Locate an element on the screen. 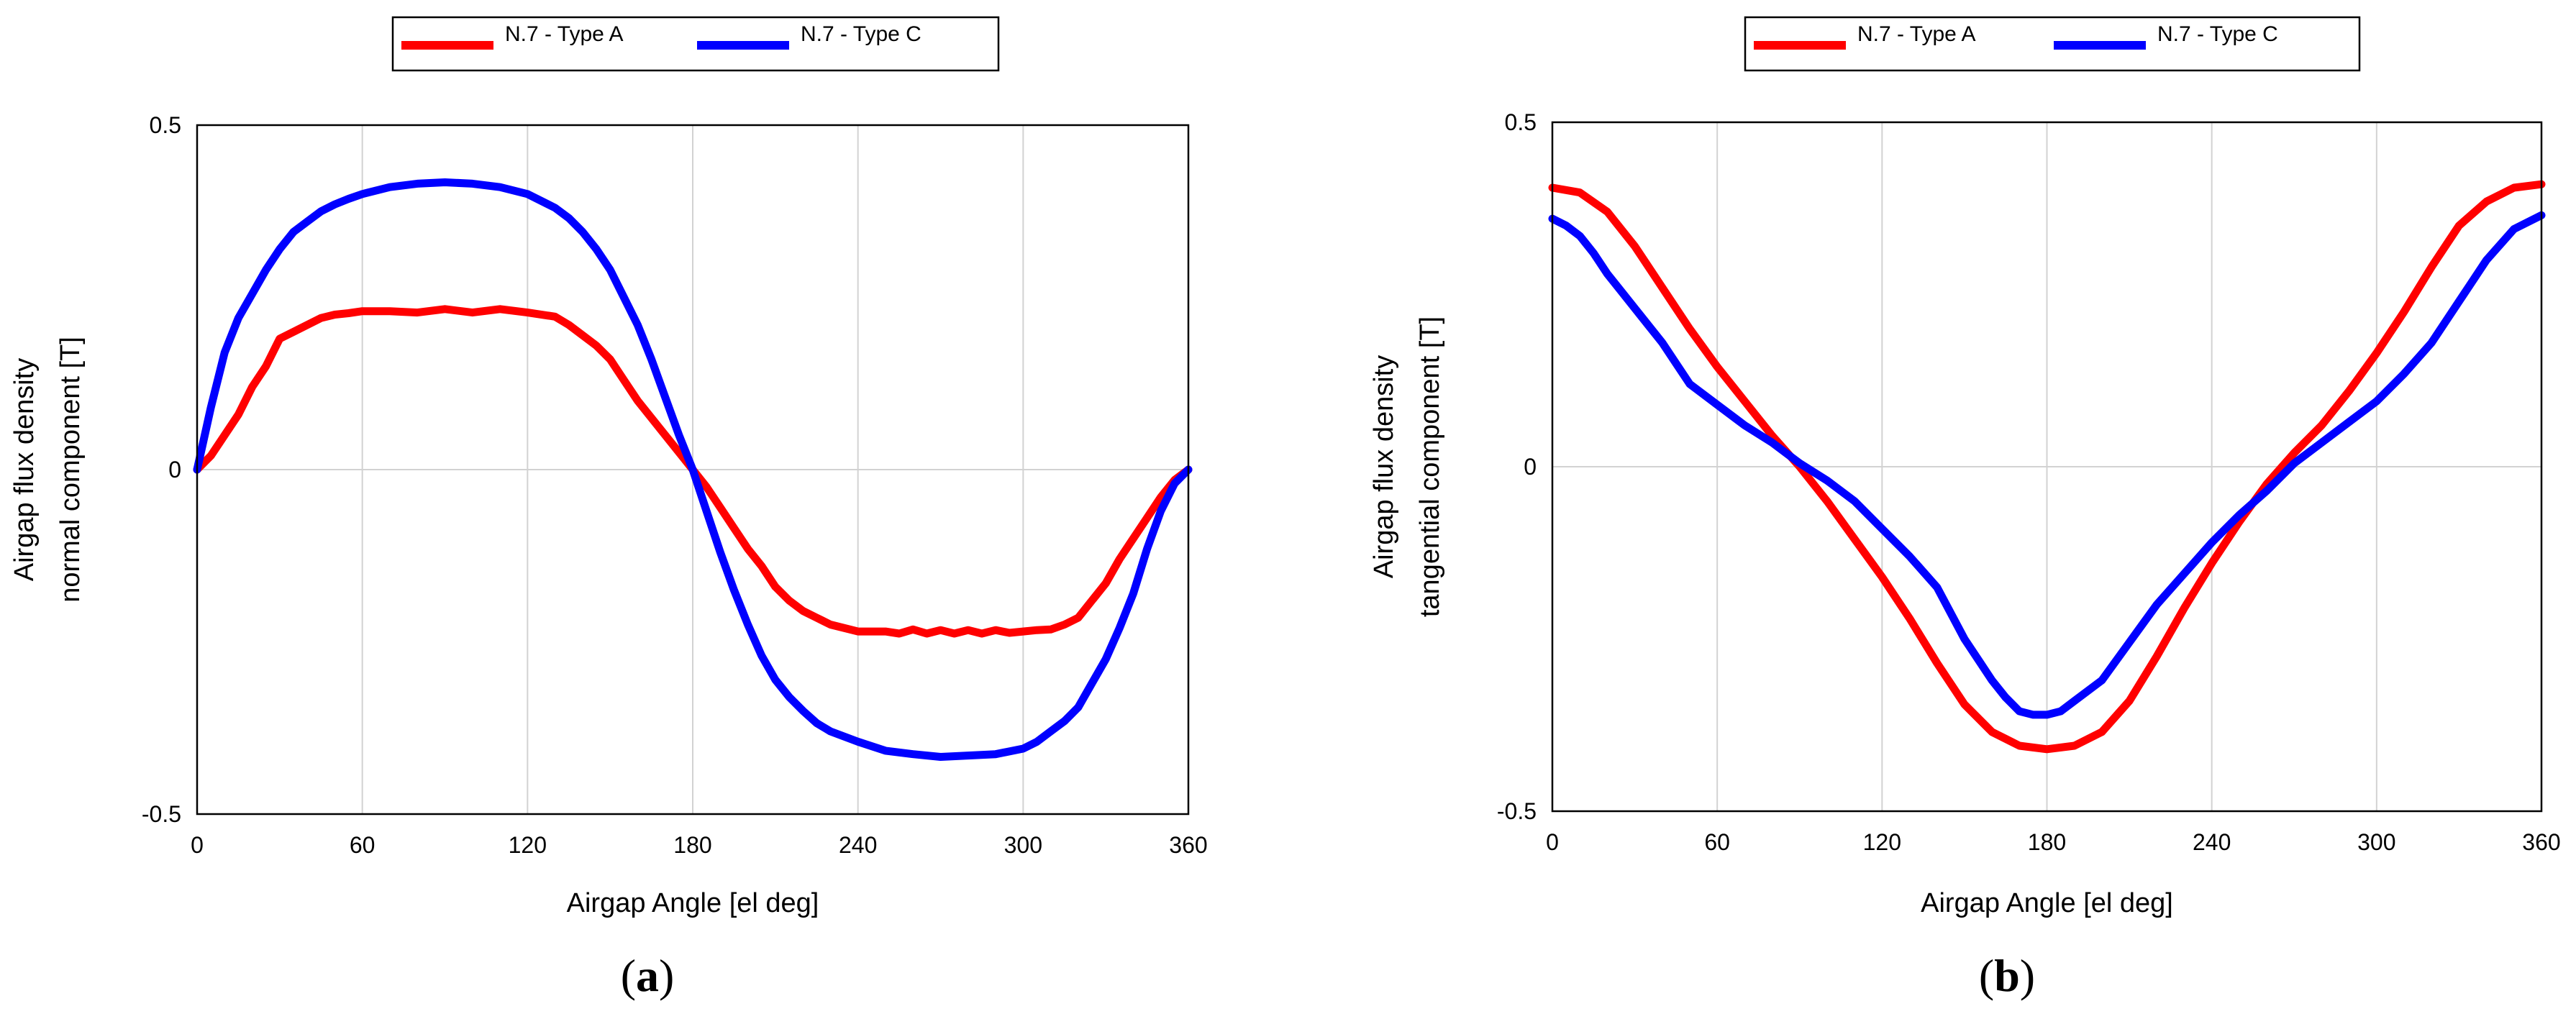 This screenshot has width=2576, height=1014. caption-letter: b is located at coordinates (2007, 976).